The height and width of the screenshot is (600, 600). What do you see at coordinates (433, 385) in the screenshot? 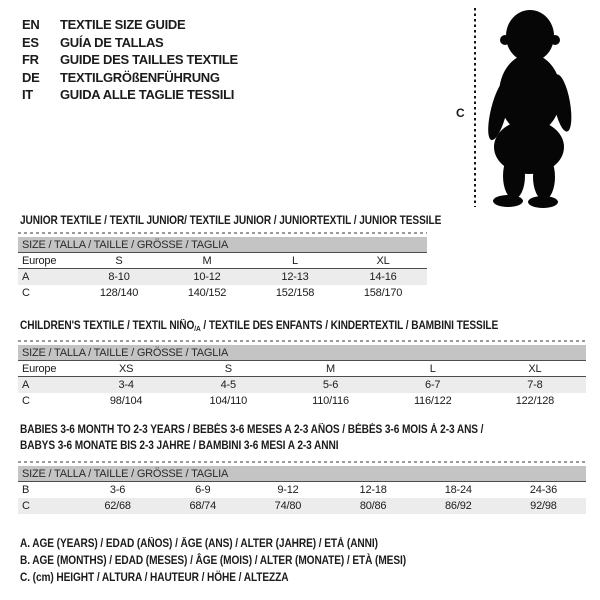
I see `size-cell: 6-7` at bounding box center [433, 385].